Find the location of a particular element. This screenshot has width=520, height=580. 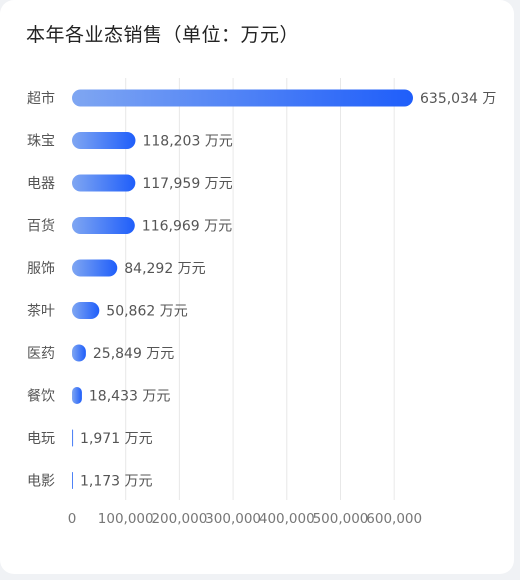

category-label: 餐饮 is located at coordinates (41, 397).